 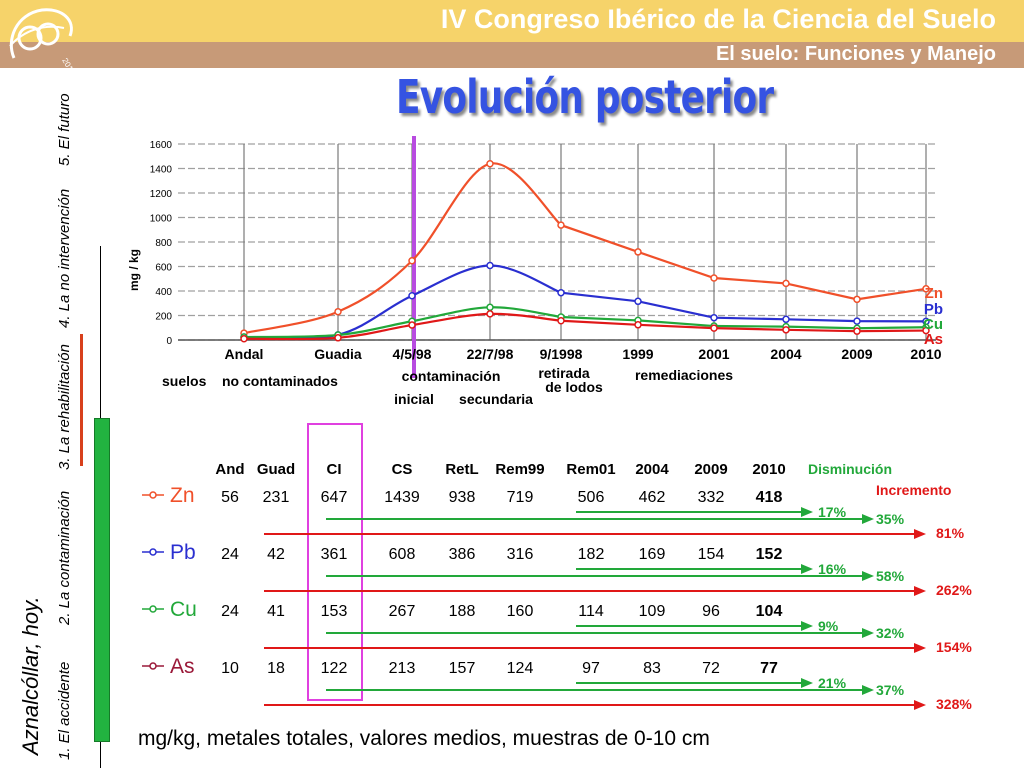 I want to click on row-metal-label: Cu, so click(x=183, y=609).